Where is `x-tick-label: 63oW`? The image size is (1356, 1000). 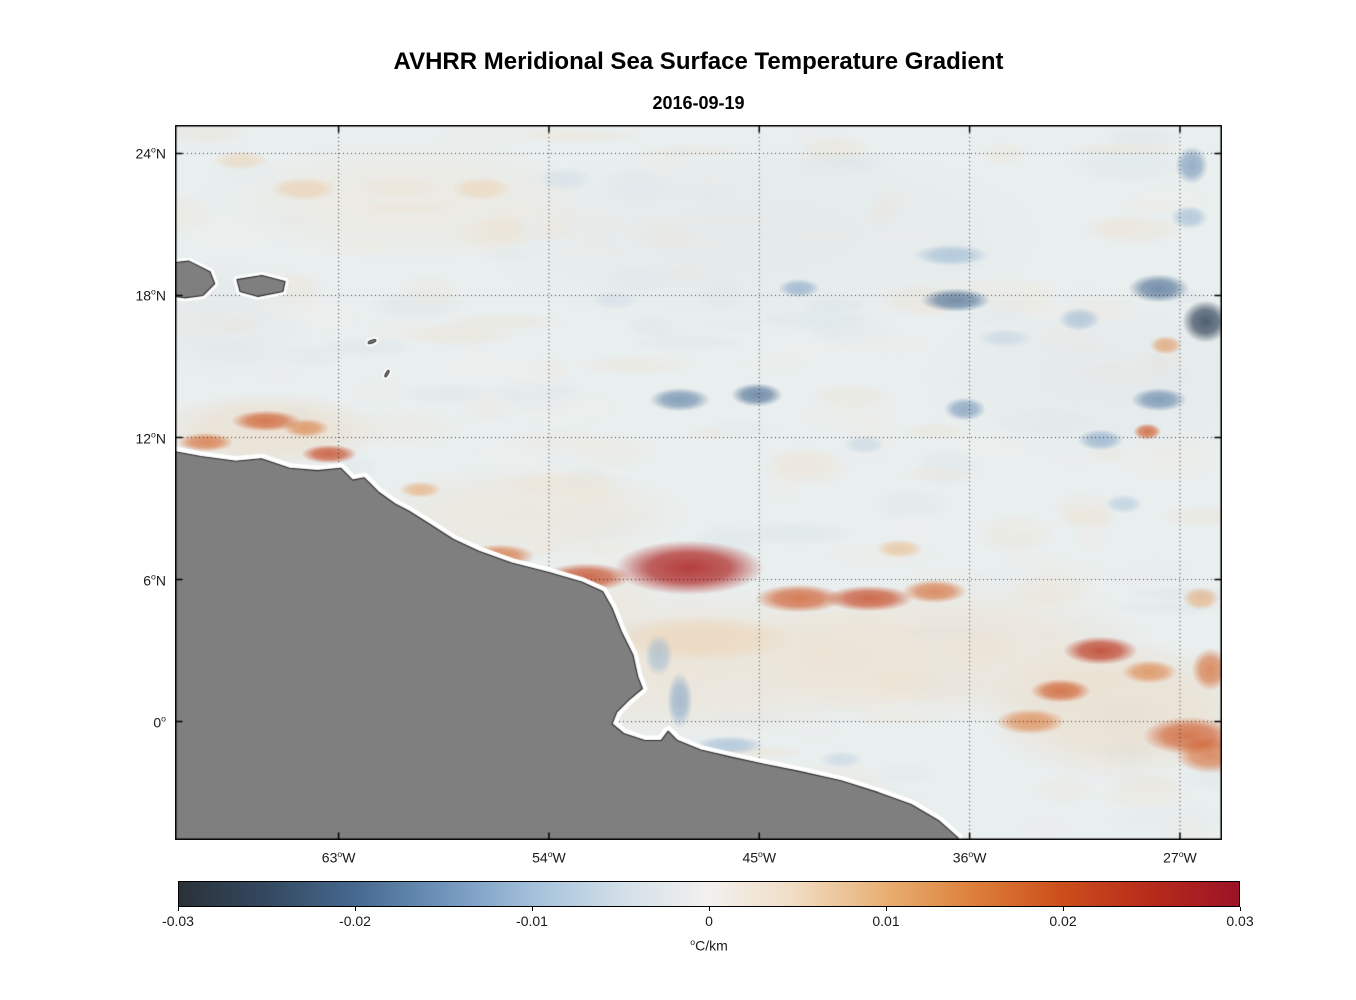 x-tick-label: 63oW is located at coordinates (338, 857).